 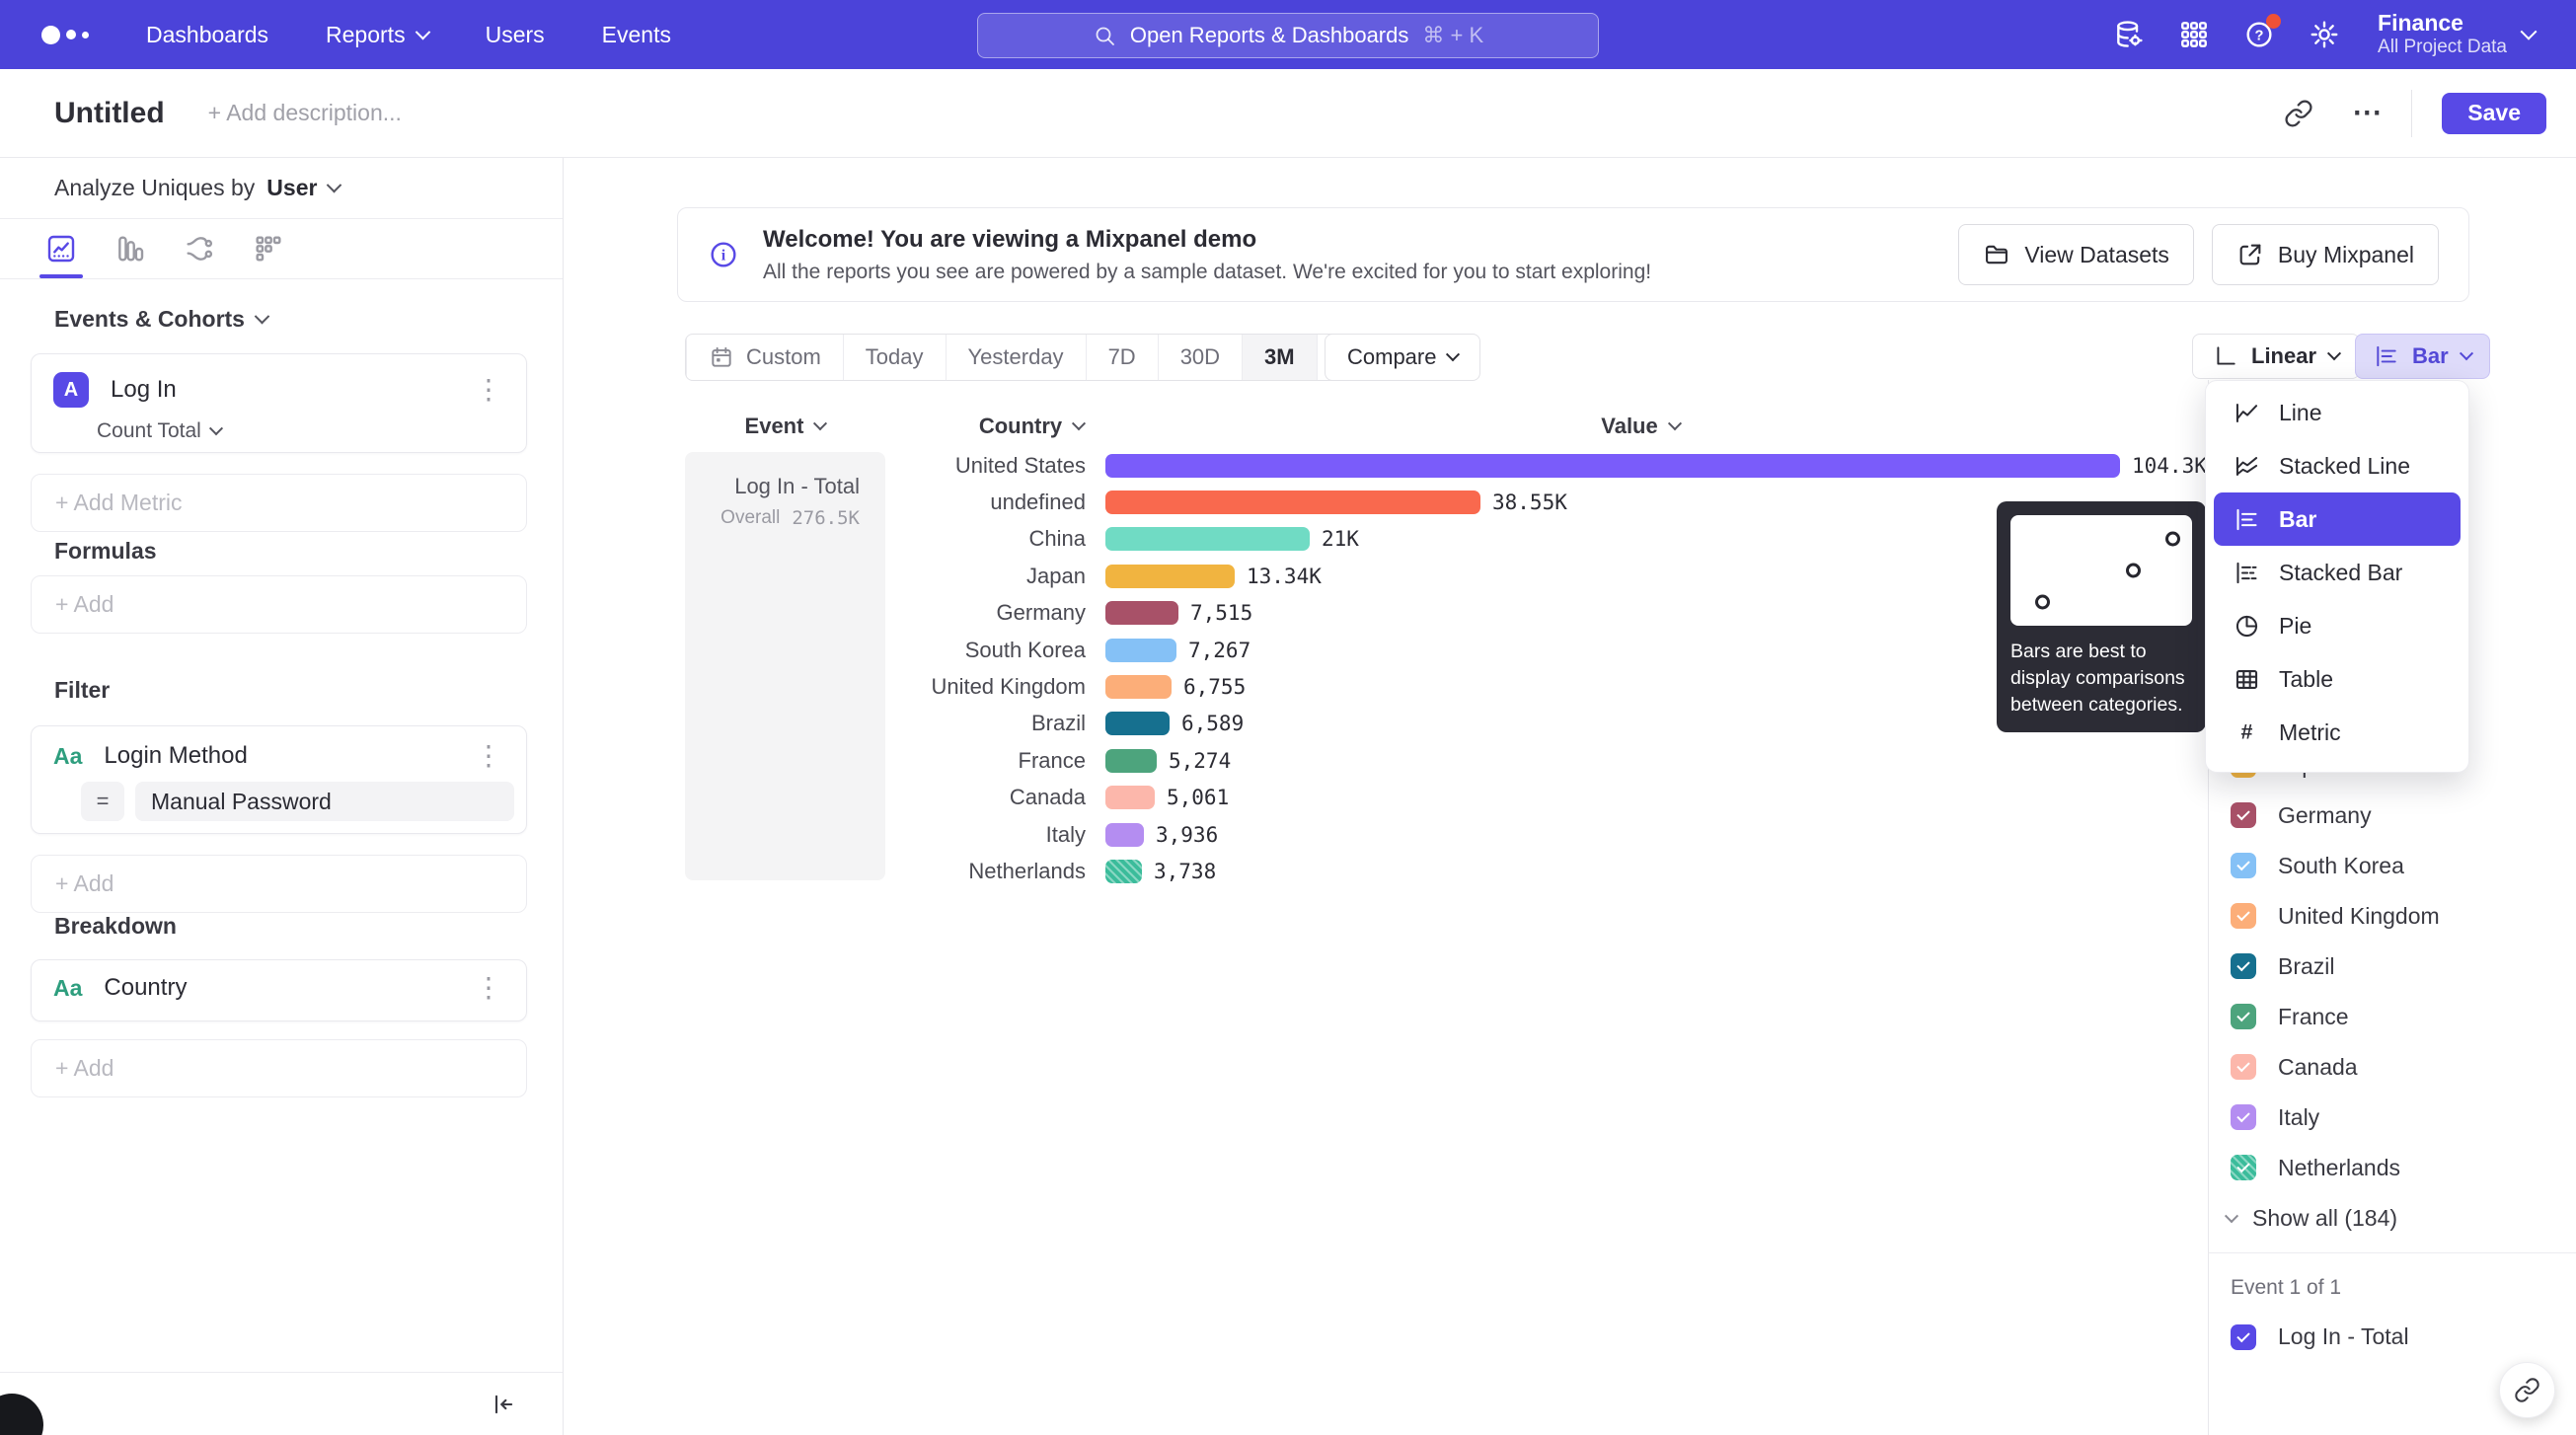 What do you see at coordinates (2398, 1067) in the screenshot?
I see `legend-item: Canada` at bounding box center [2398, 1067].